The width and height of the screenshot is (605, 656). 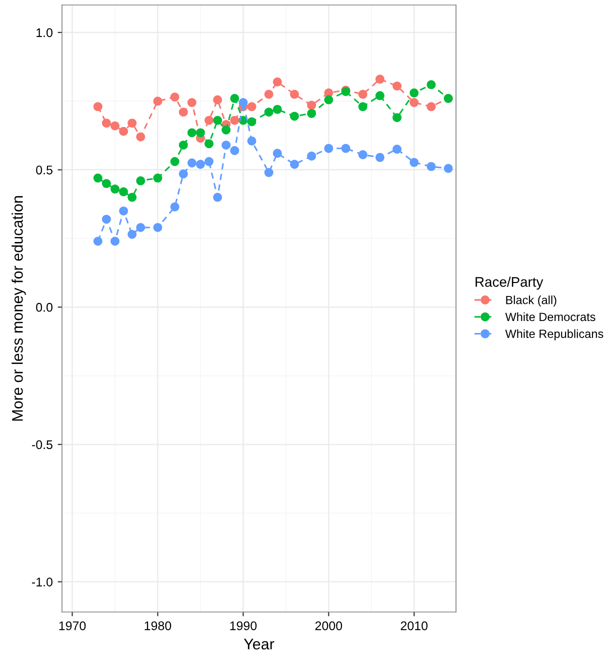 What do you see at coordinates (243, 625) in the screenshot?
I see `x-tick-label: 1990` at bounding box center [243, 625].